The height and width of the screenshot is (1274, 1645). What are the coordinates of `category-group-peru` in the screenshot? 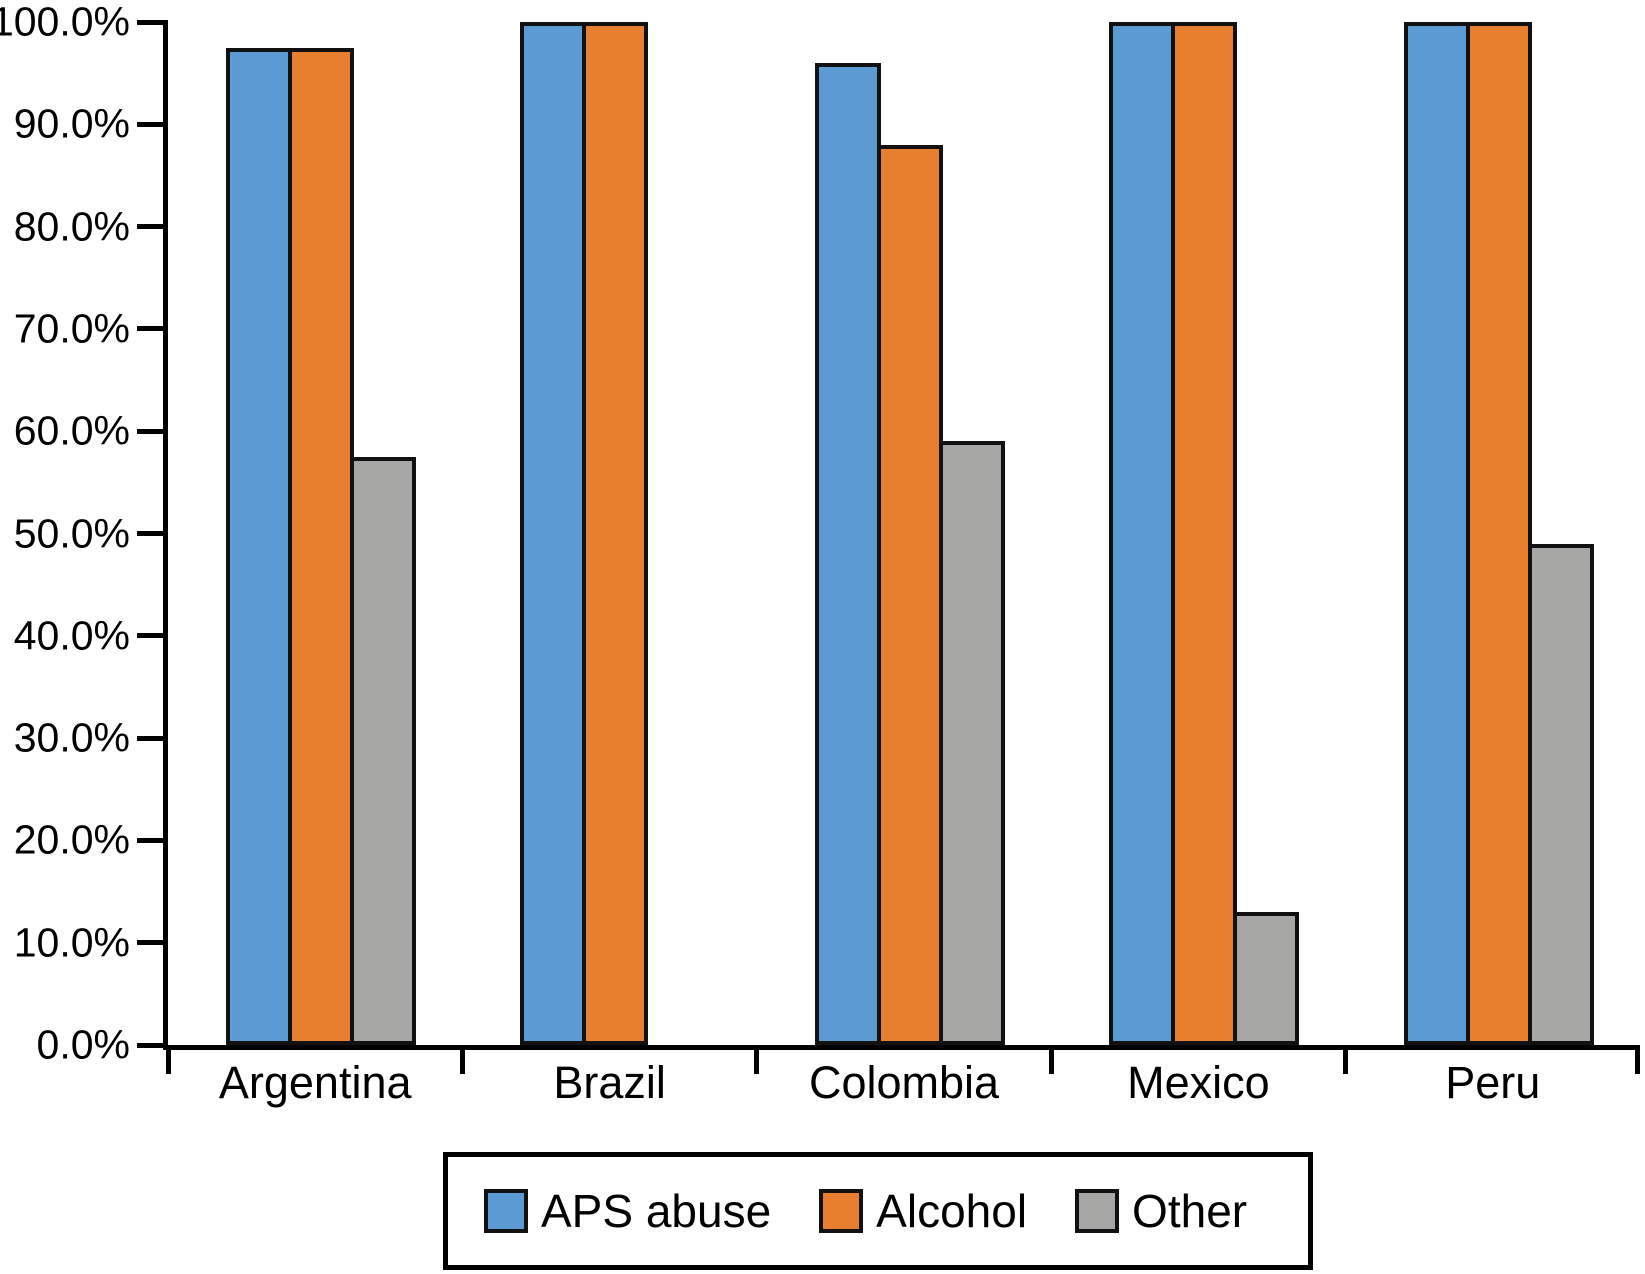 It's located at (1493, 533).